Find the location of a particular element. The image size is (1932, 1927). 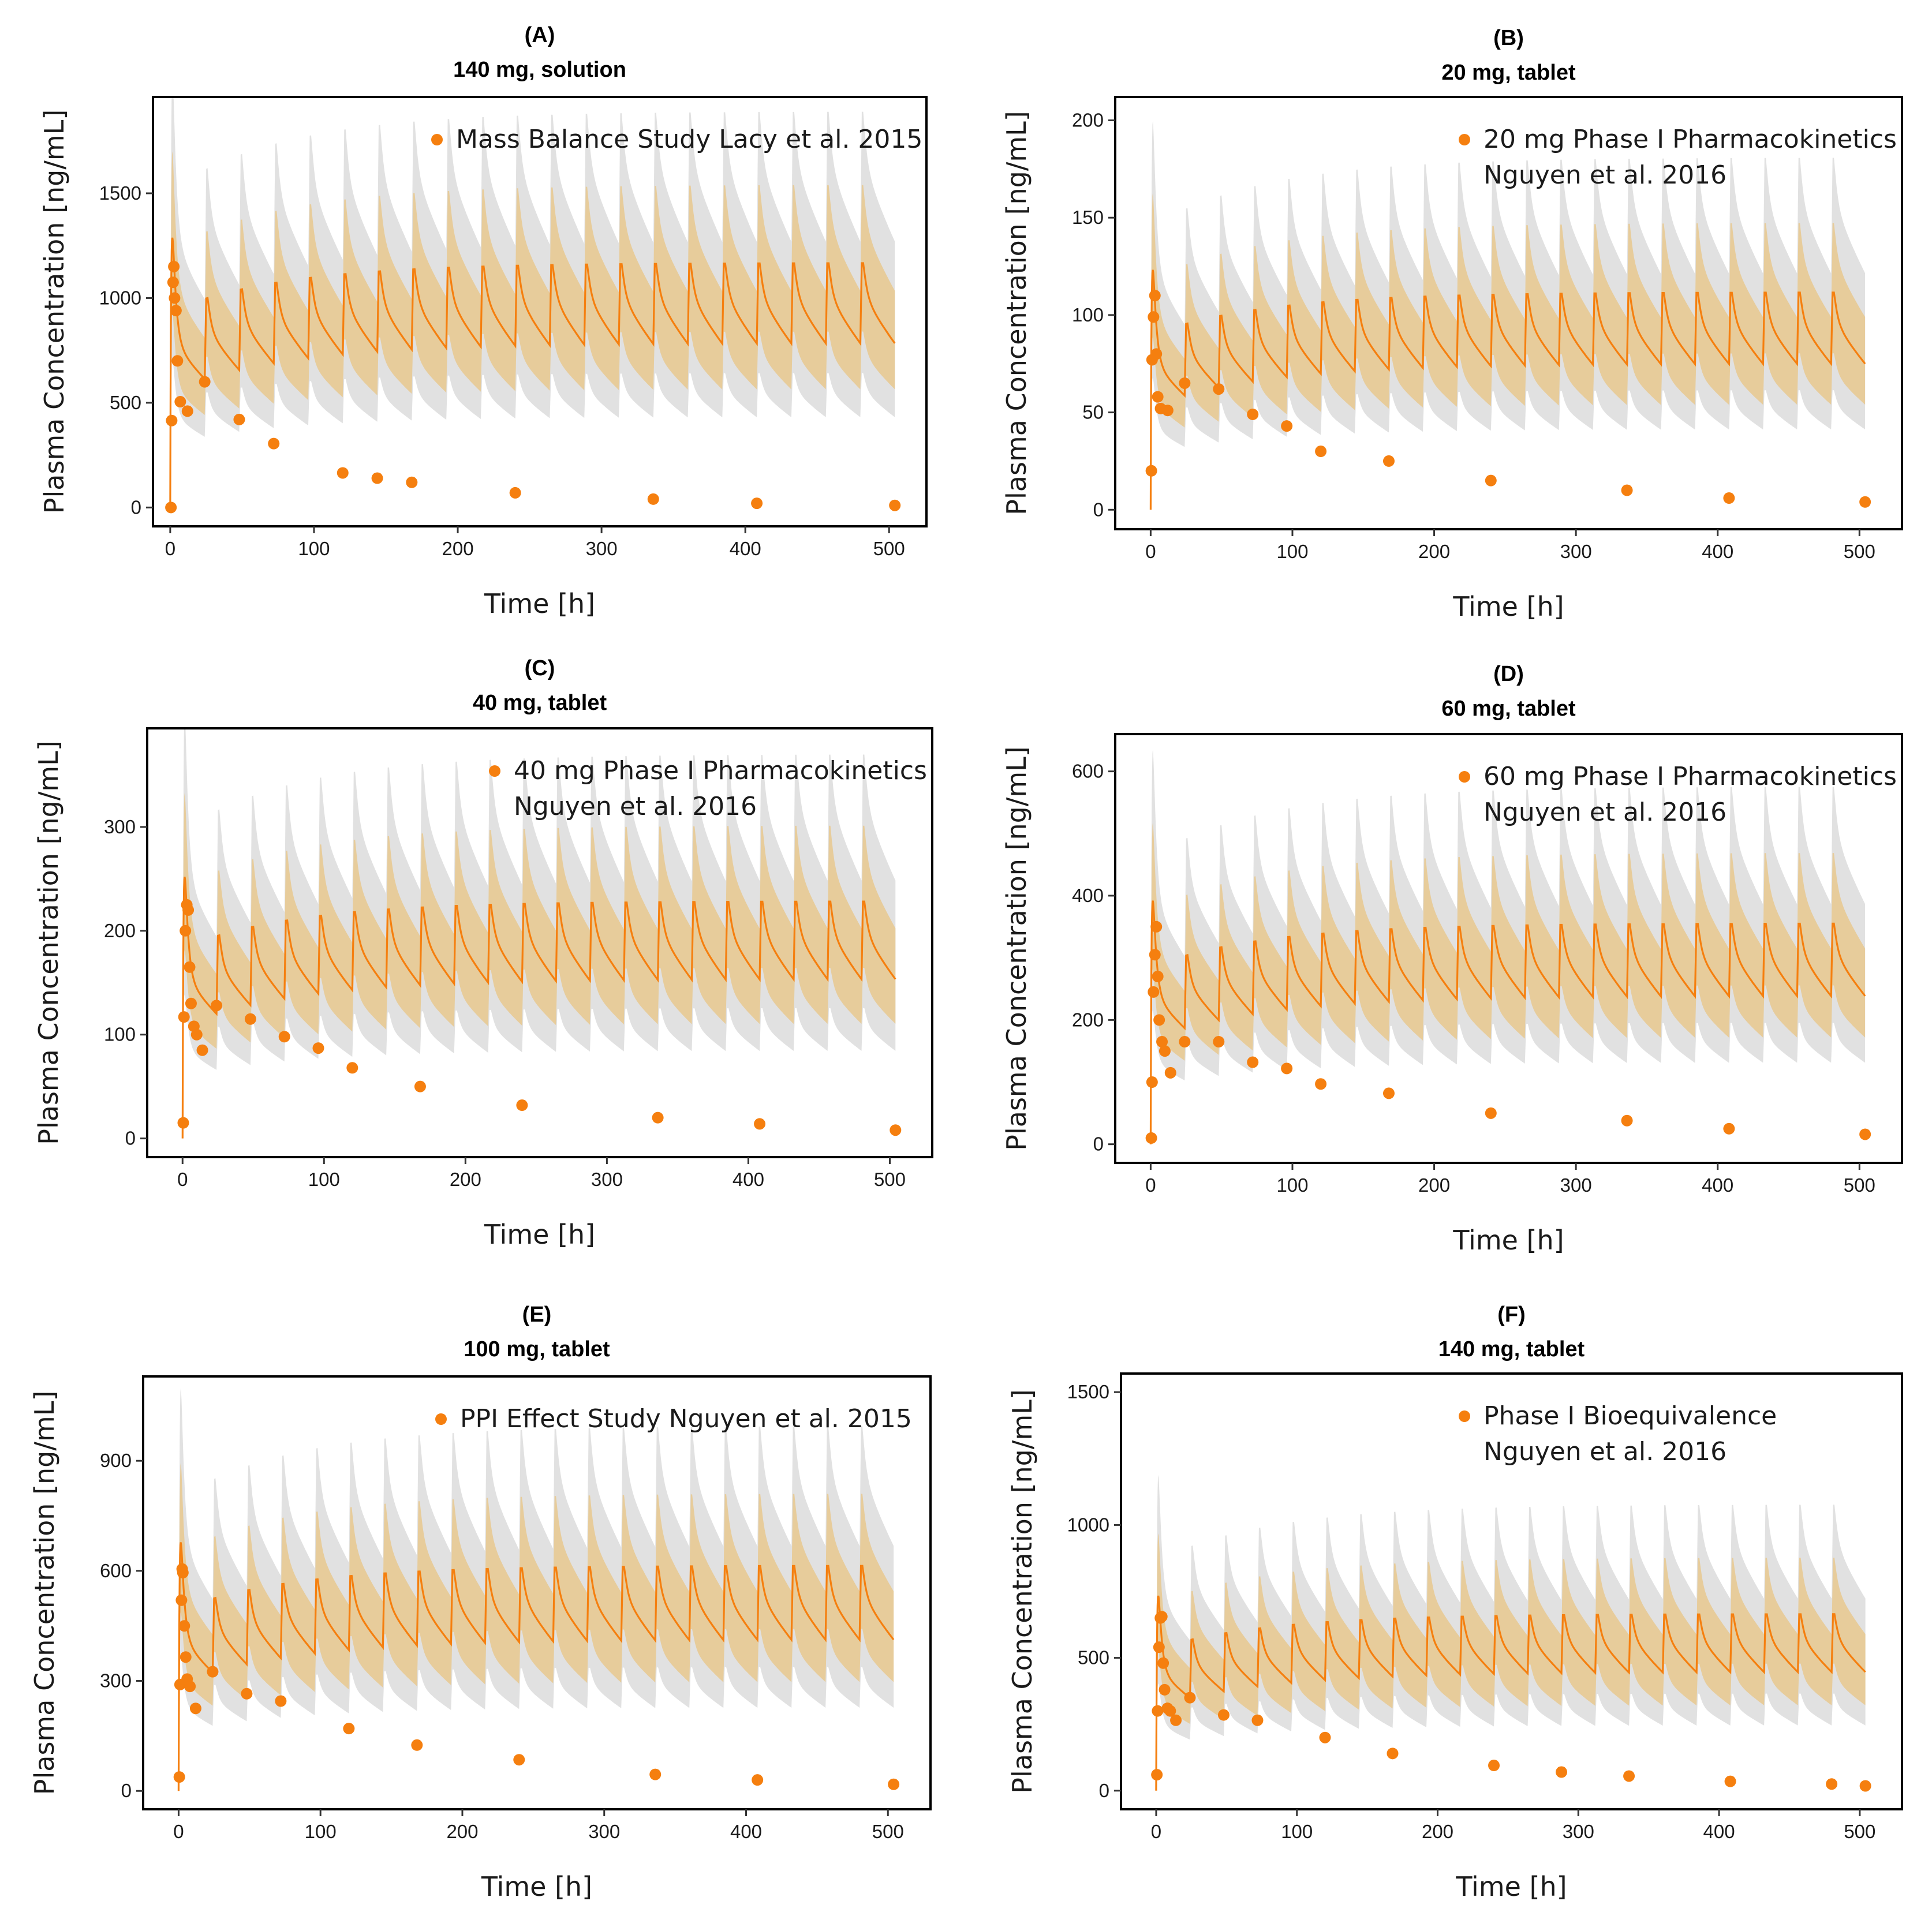

panel-subtitle: 100 mg, tablet is located at coordinates (537, 1349).